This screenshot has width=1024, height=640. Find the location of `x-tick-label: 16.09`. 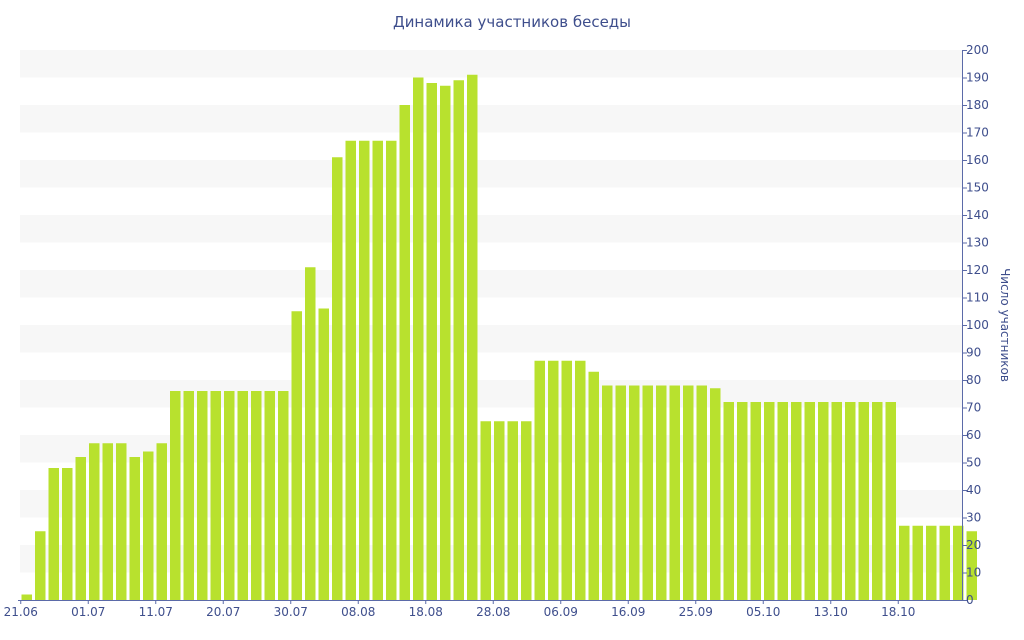

x-tick-label: 16.09 is located at coordinates (628, 612).